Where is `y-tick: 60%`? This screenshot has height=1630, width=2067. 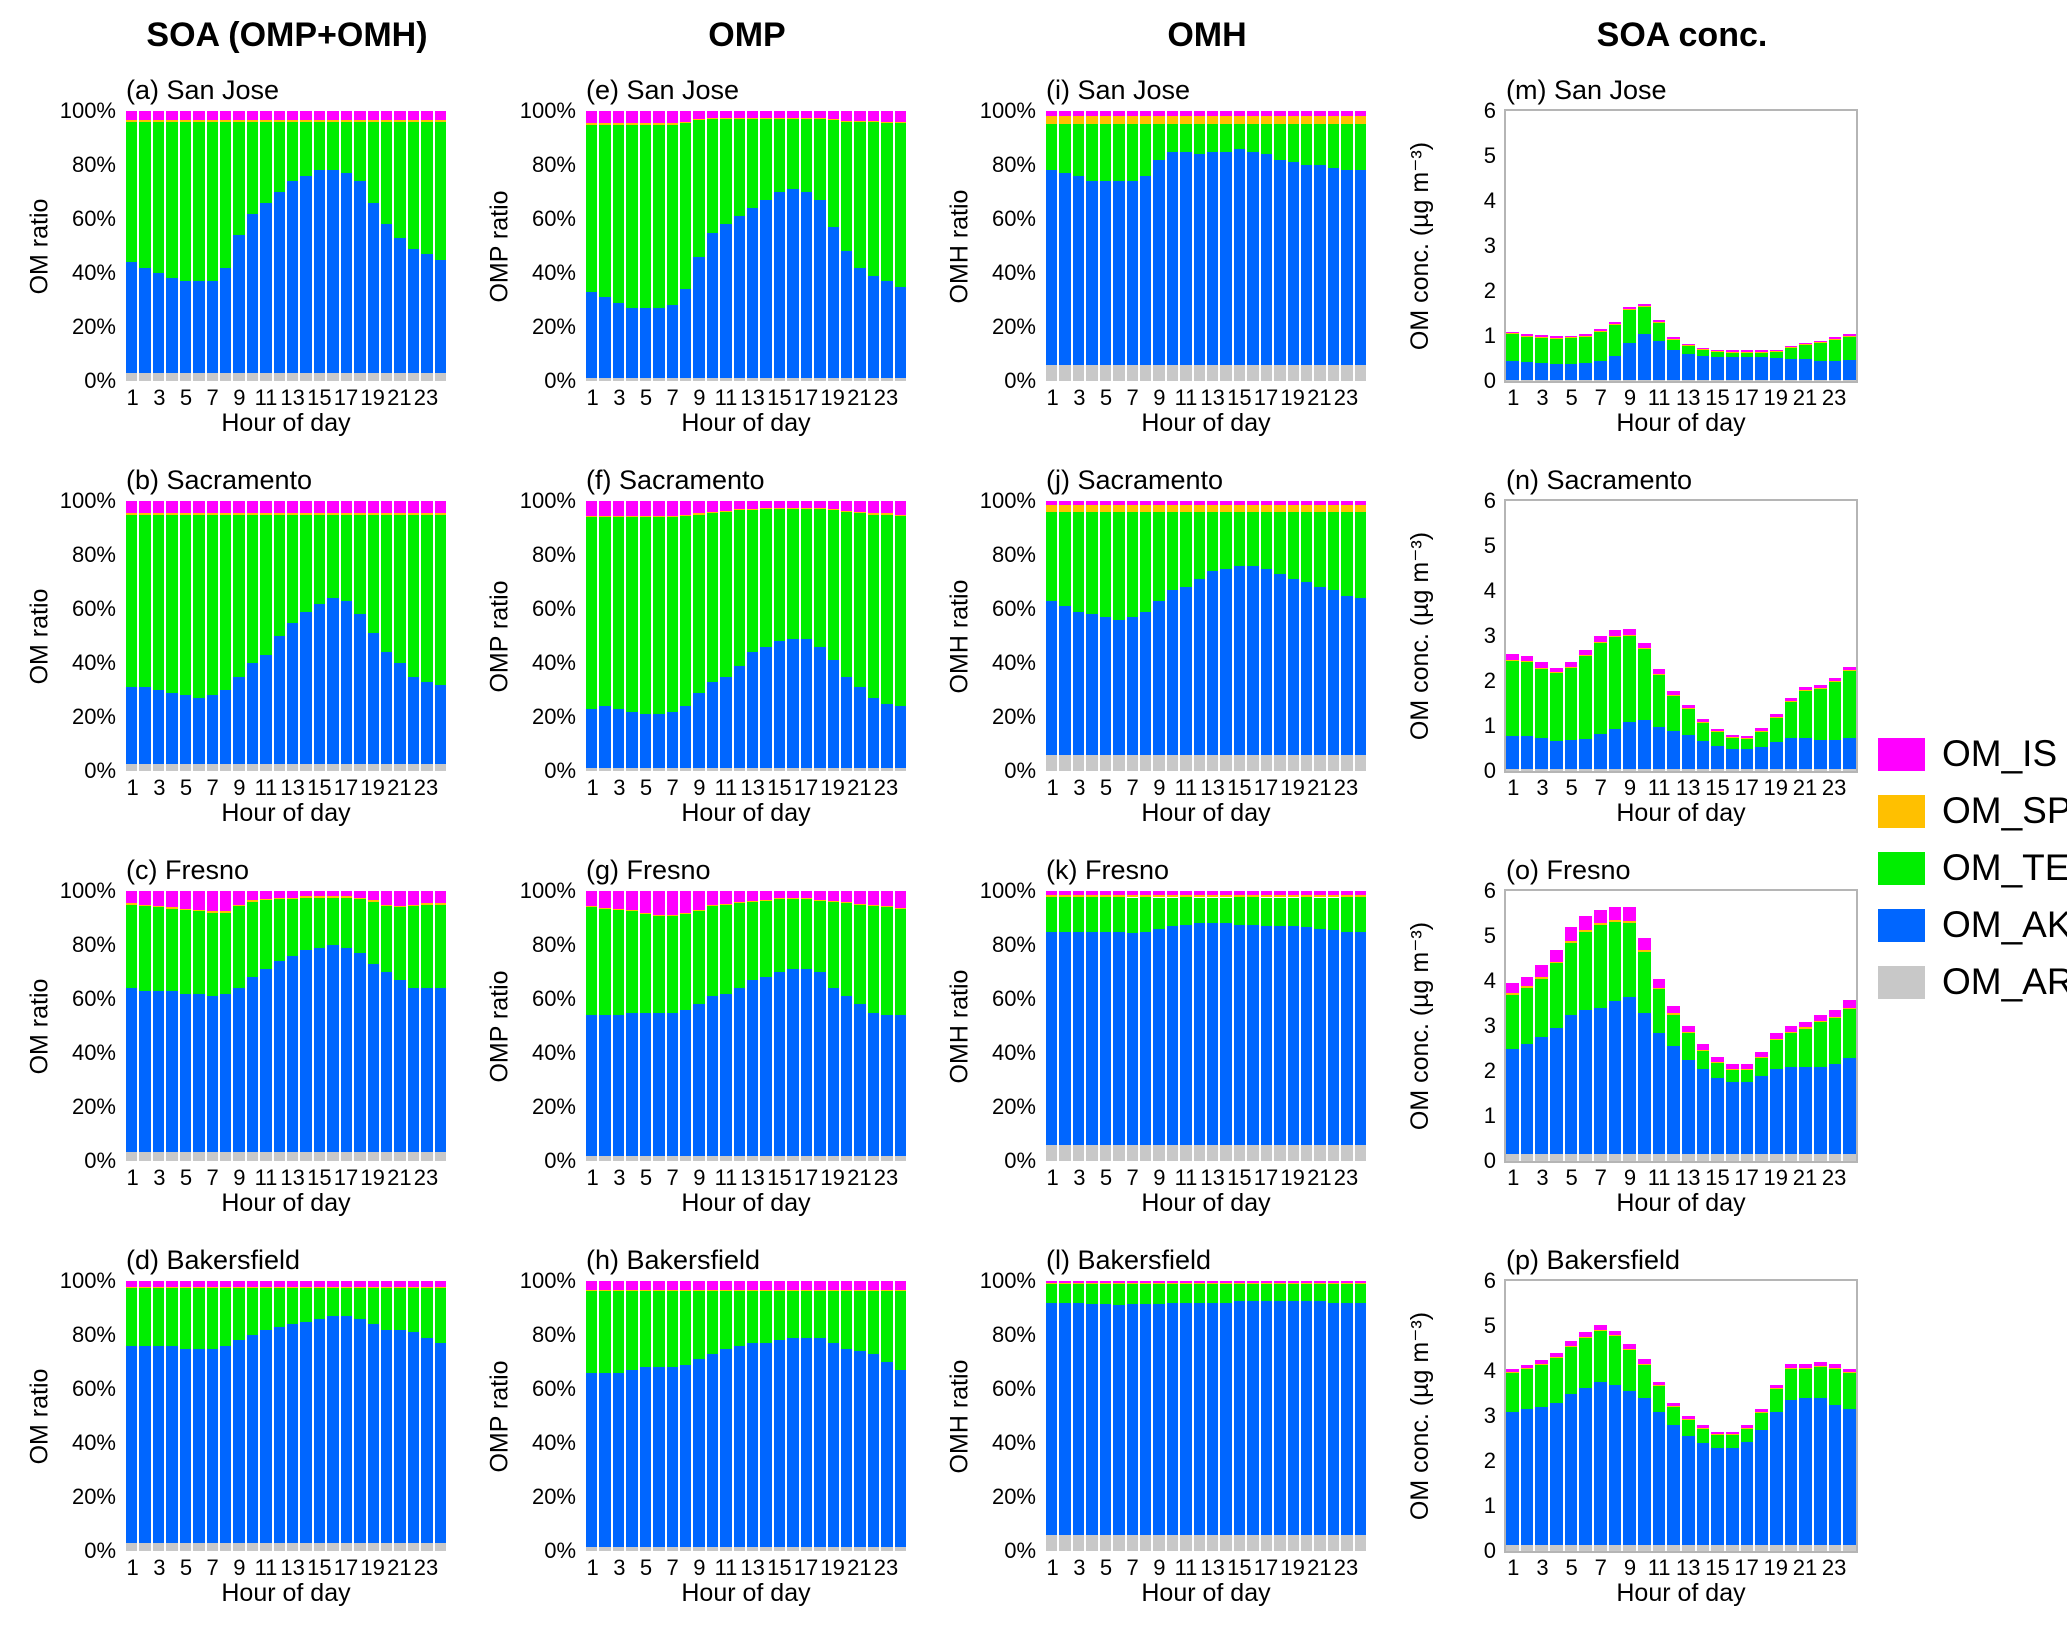 y-tick: 60% is located at coordinates (553, 608).